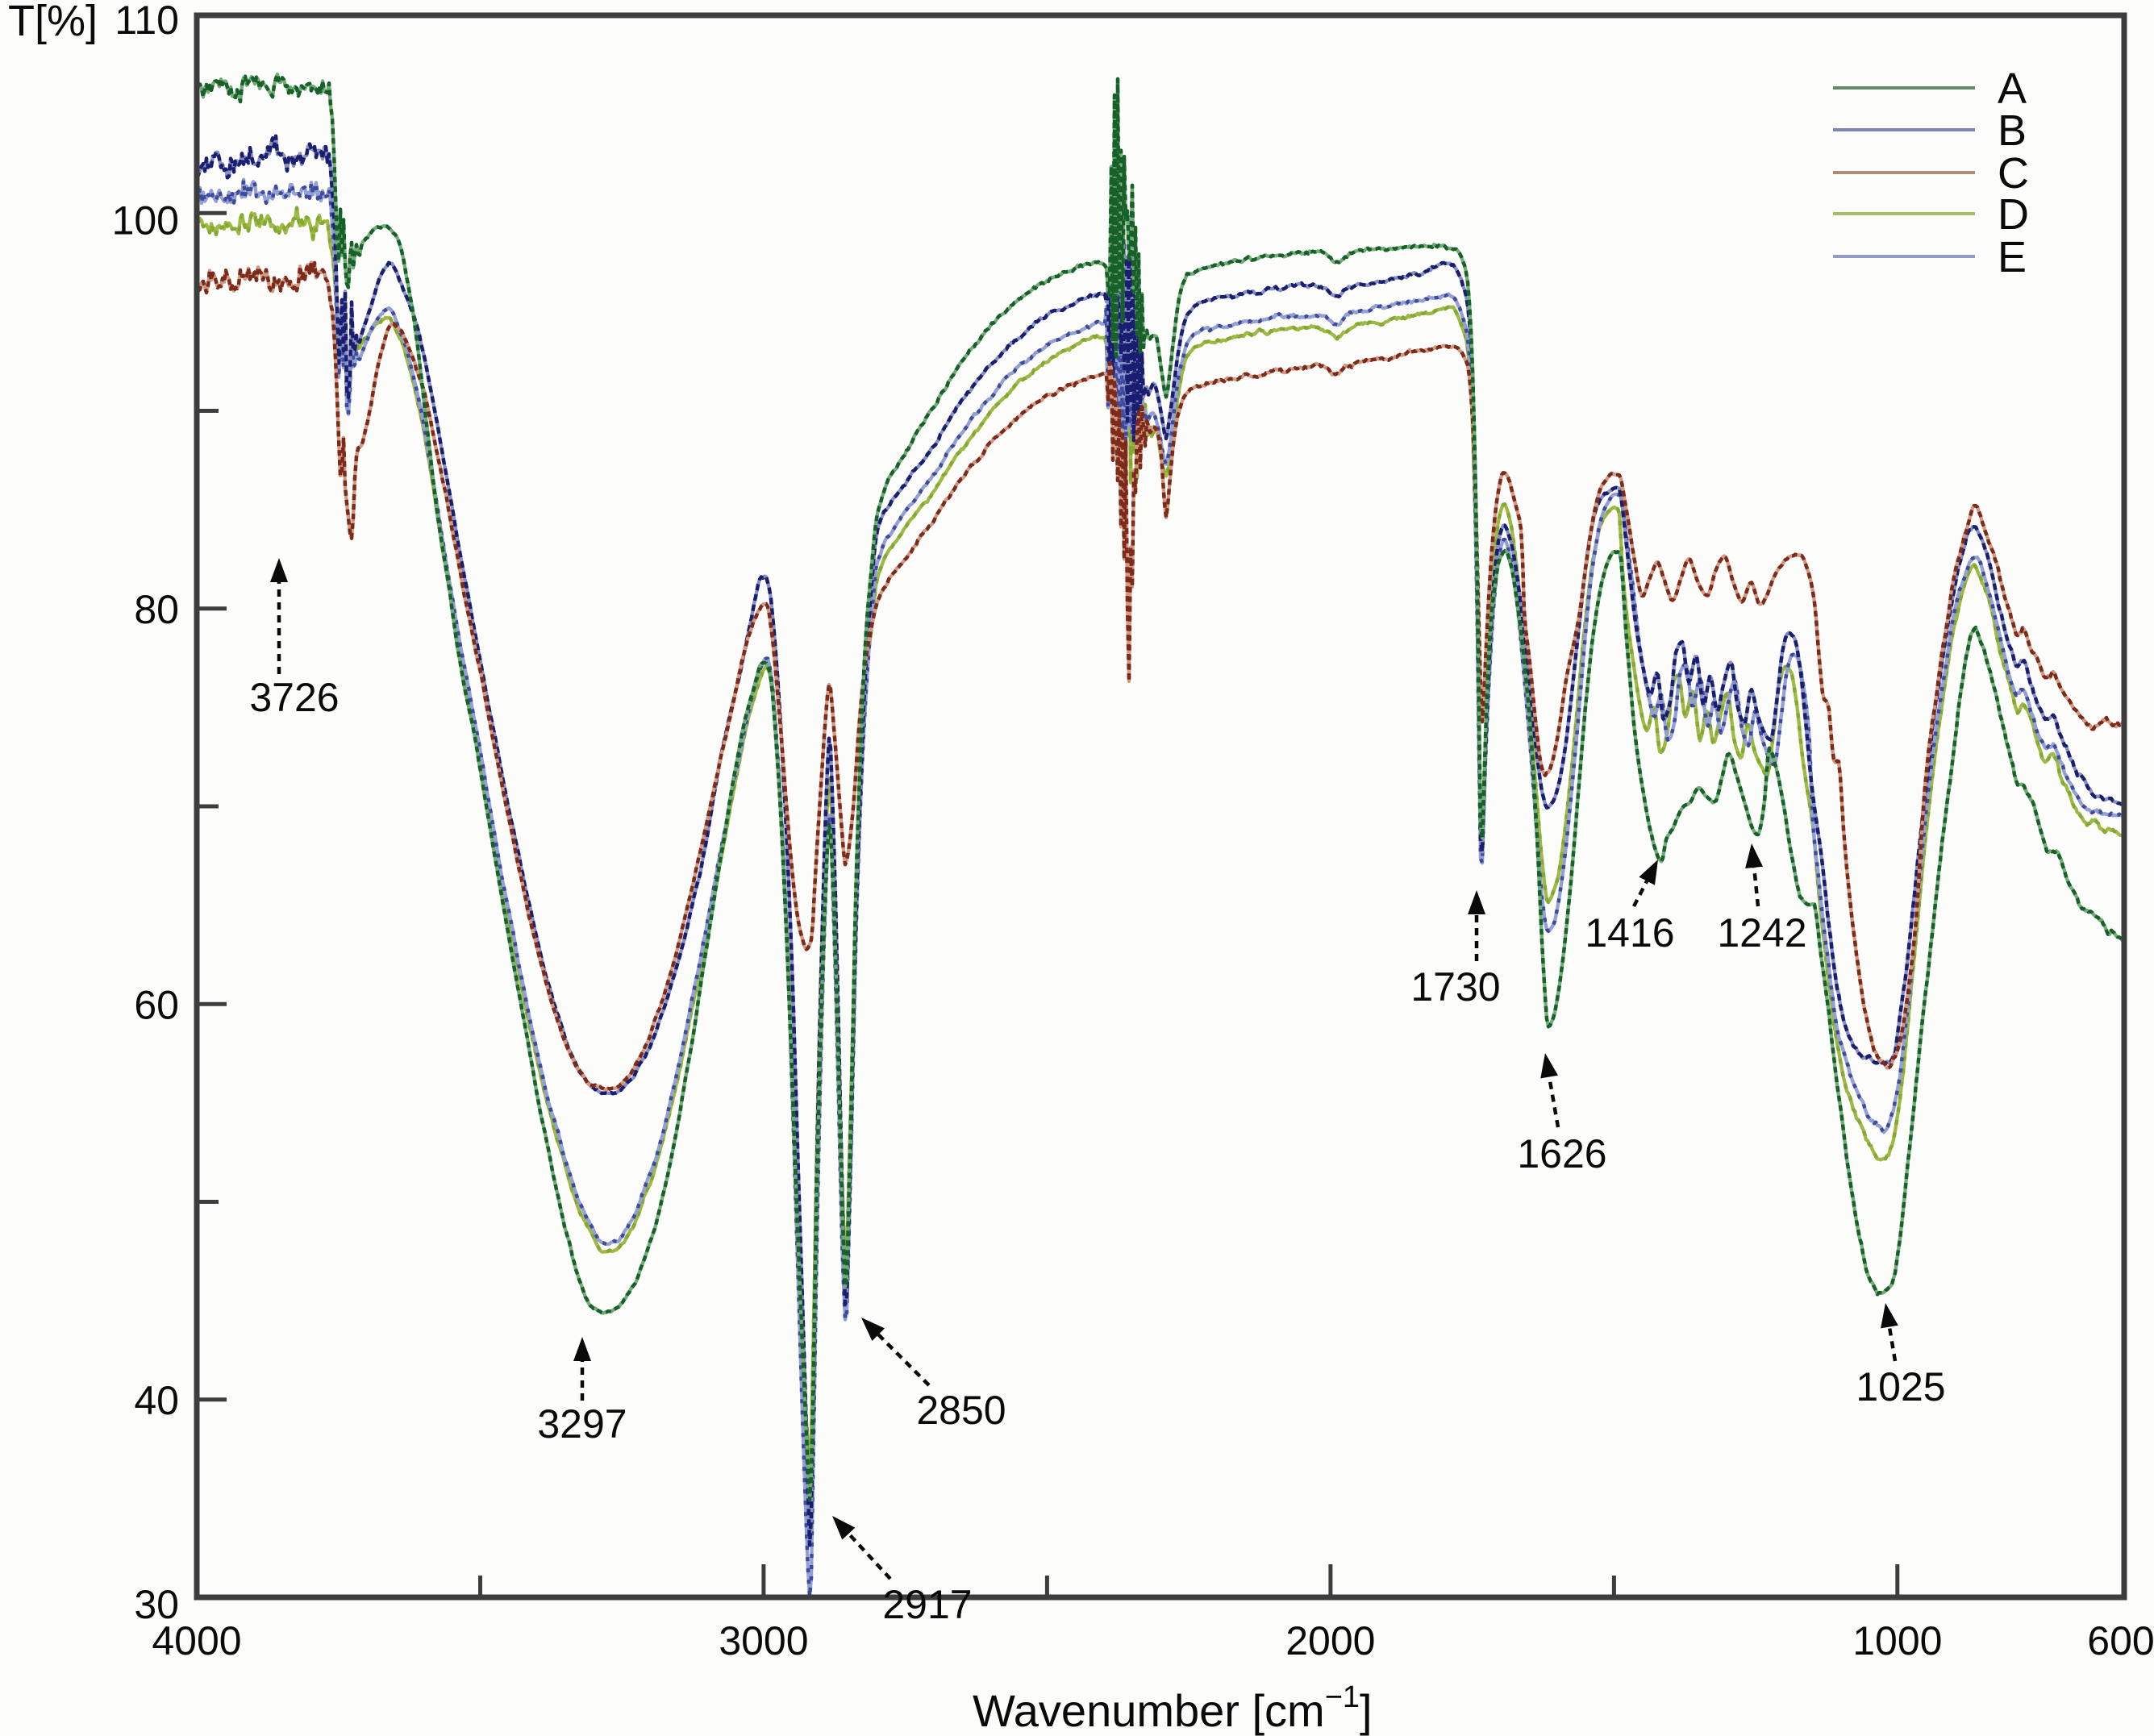 This screenshot has height=1736, width=2154. Describe the element at coordinates (147, 21) in the screenshot. I see `svg-text: 110` at that location.